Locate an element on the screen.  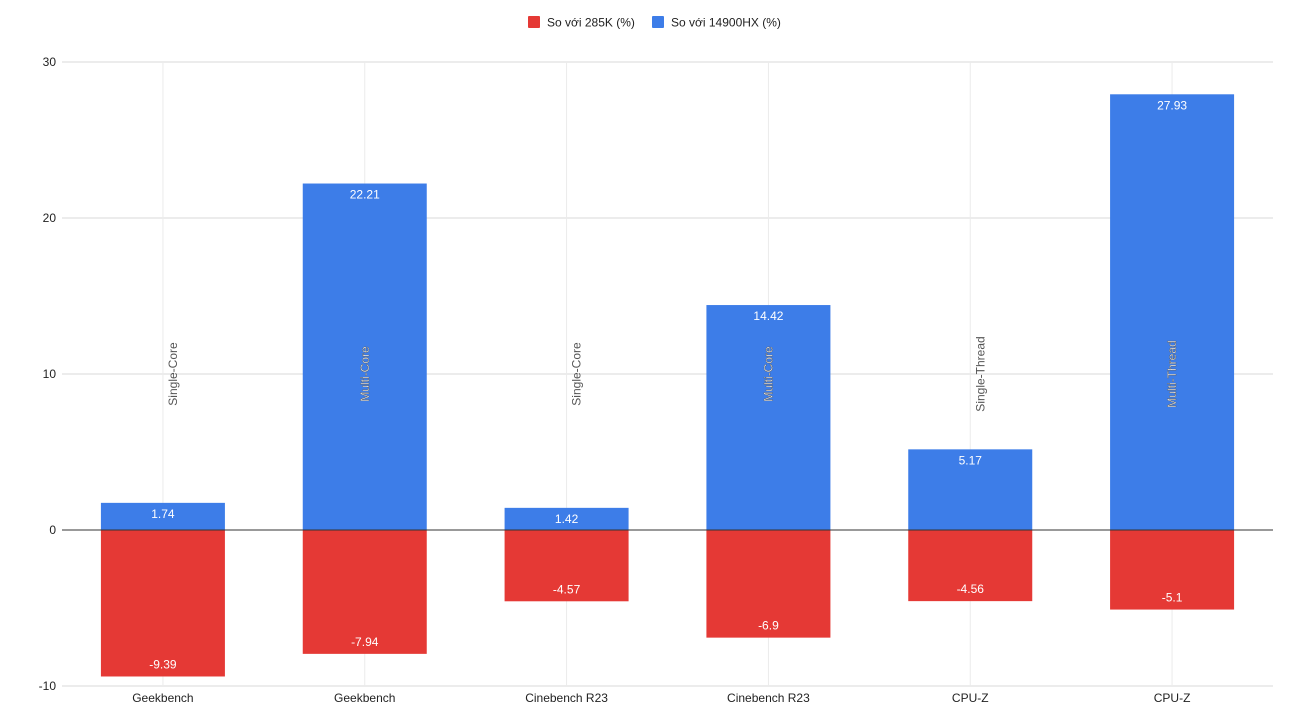
bar-sub-label: Multi-Thread is located at coordinates (1172, 373).